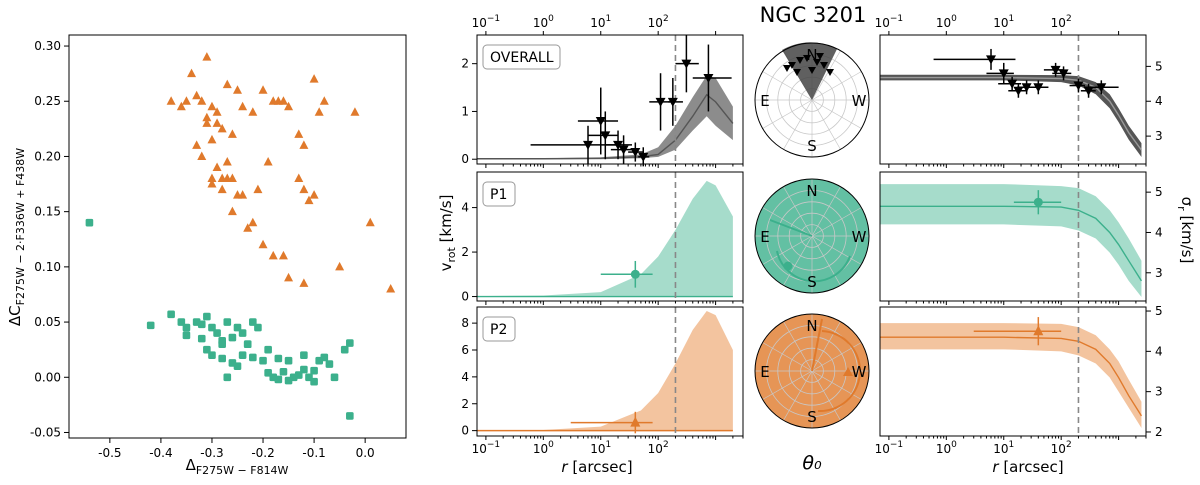 The height and width of the screenshot is (485, 1200). Describe the element at coordinates (596, 467) in the screenshot. I see `vrot-x-axis-label: r [arcsec]` at that location.